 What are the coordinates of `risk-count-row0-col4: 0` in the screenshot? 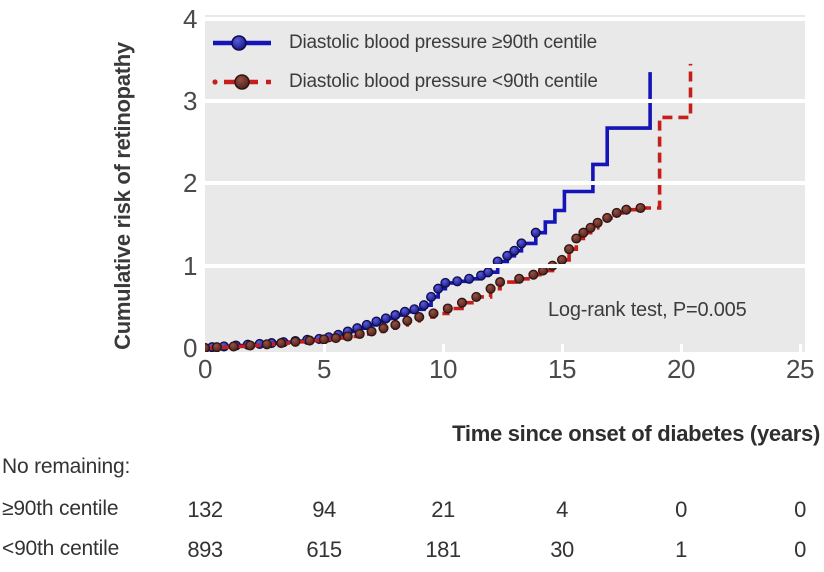 It's located at (681, 509).